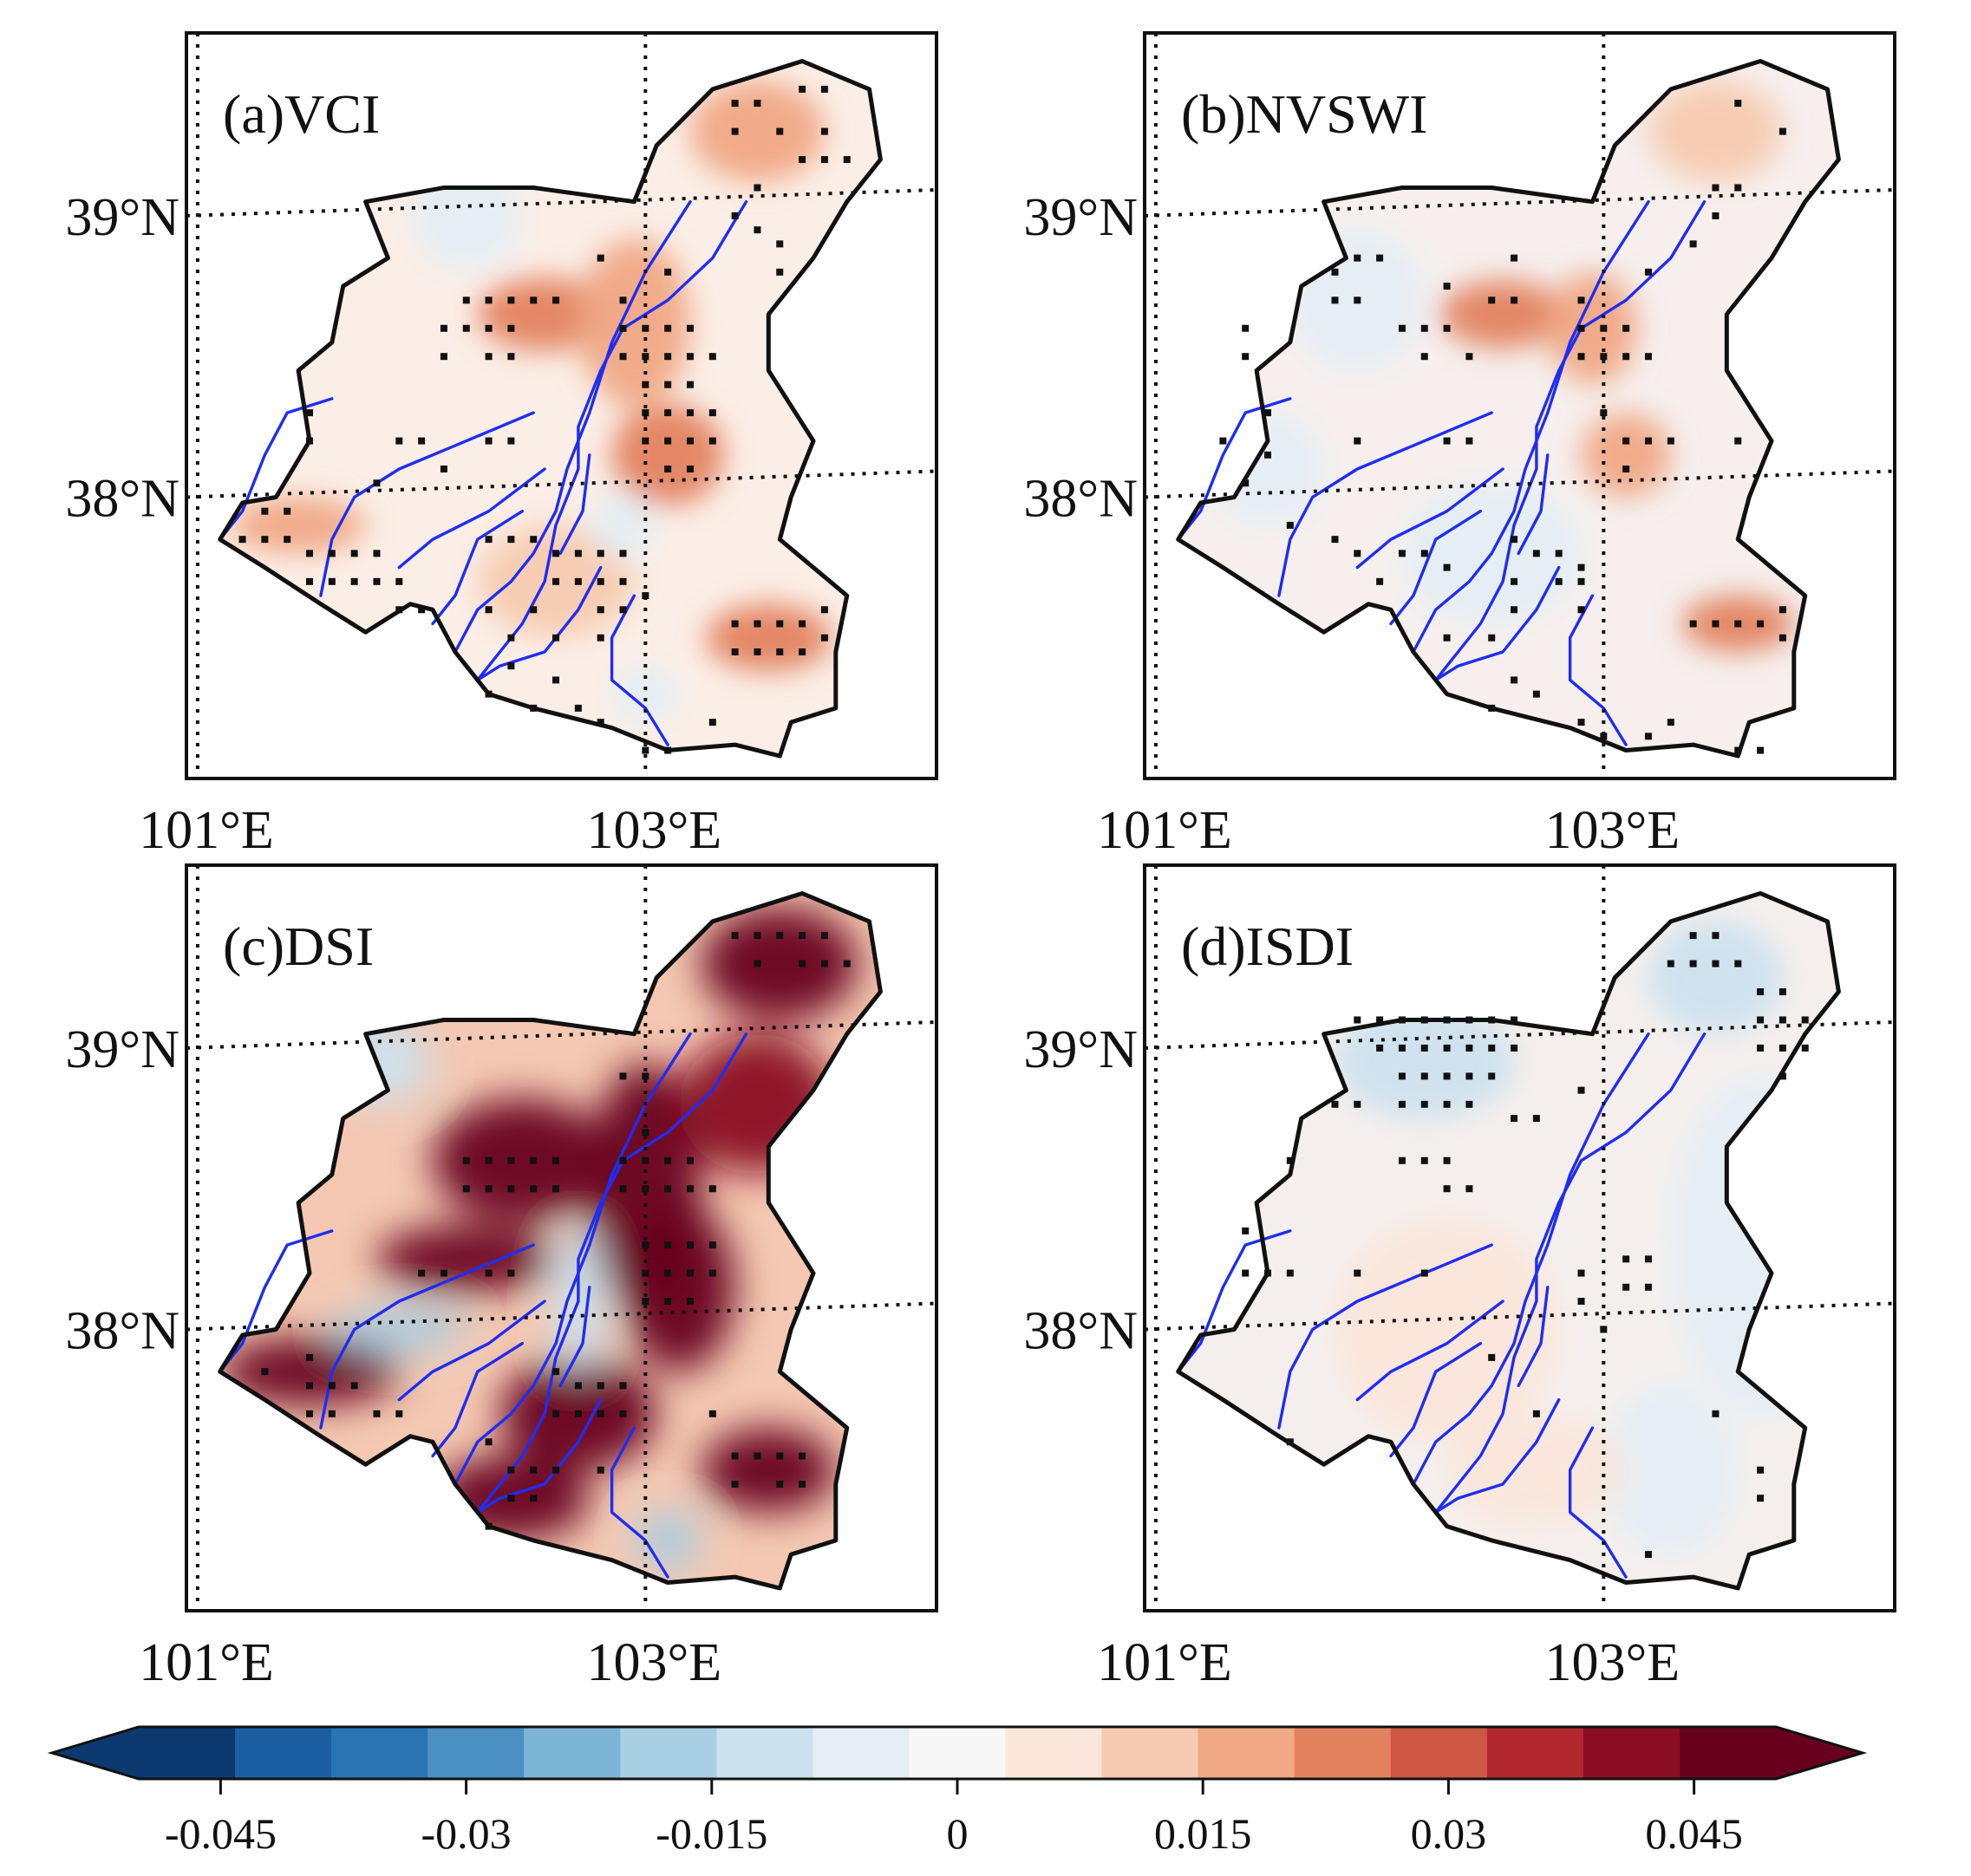 Image resolution: width=1971 pixels, height=1876 pixels. What do you see at coordinates (1520, 1035) in the screenshot?
I see `parallel-line` at bounding box center [1520, 1035].